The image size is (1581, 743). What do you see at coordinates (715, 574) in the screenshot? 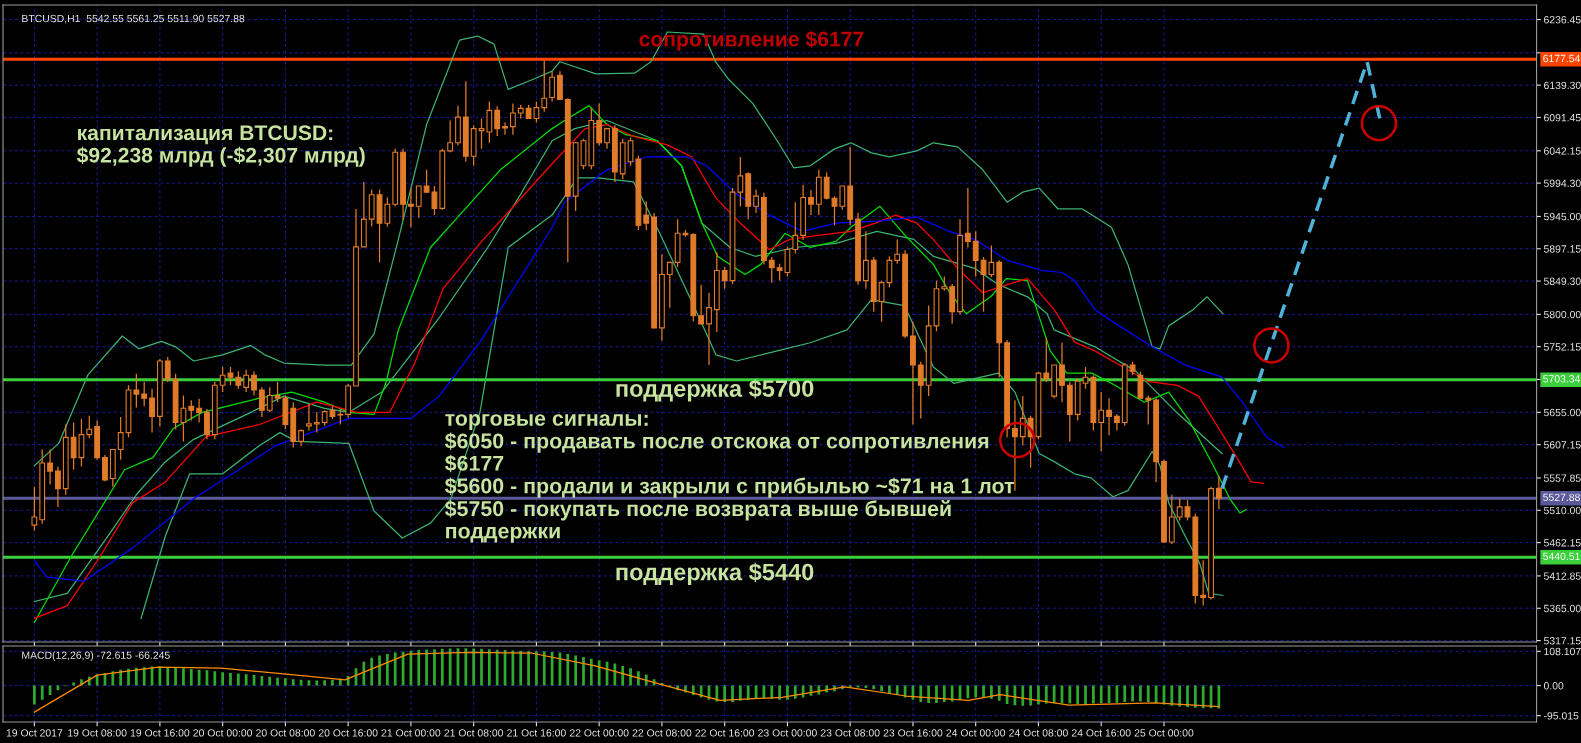
I see `annotation: поддержка $5440` at bounding box center [715, 574].